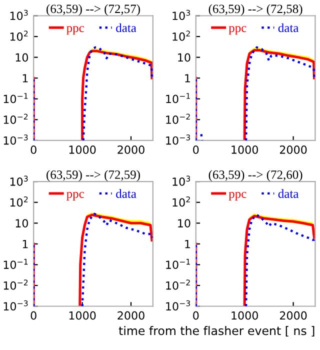 This screenshot has width=320, height=350. What do you see at coordinates (255, 10) in the screenshot?
I see `chart-title: (63,59) --> (72,58)` at bounding box center [255, 10].